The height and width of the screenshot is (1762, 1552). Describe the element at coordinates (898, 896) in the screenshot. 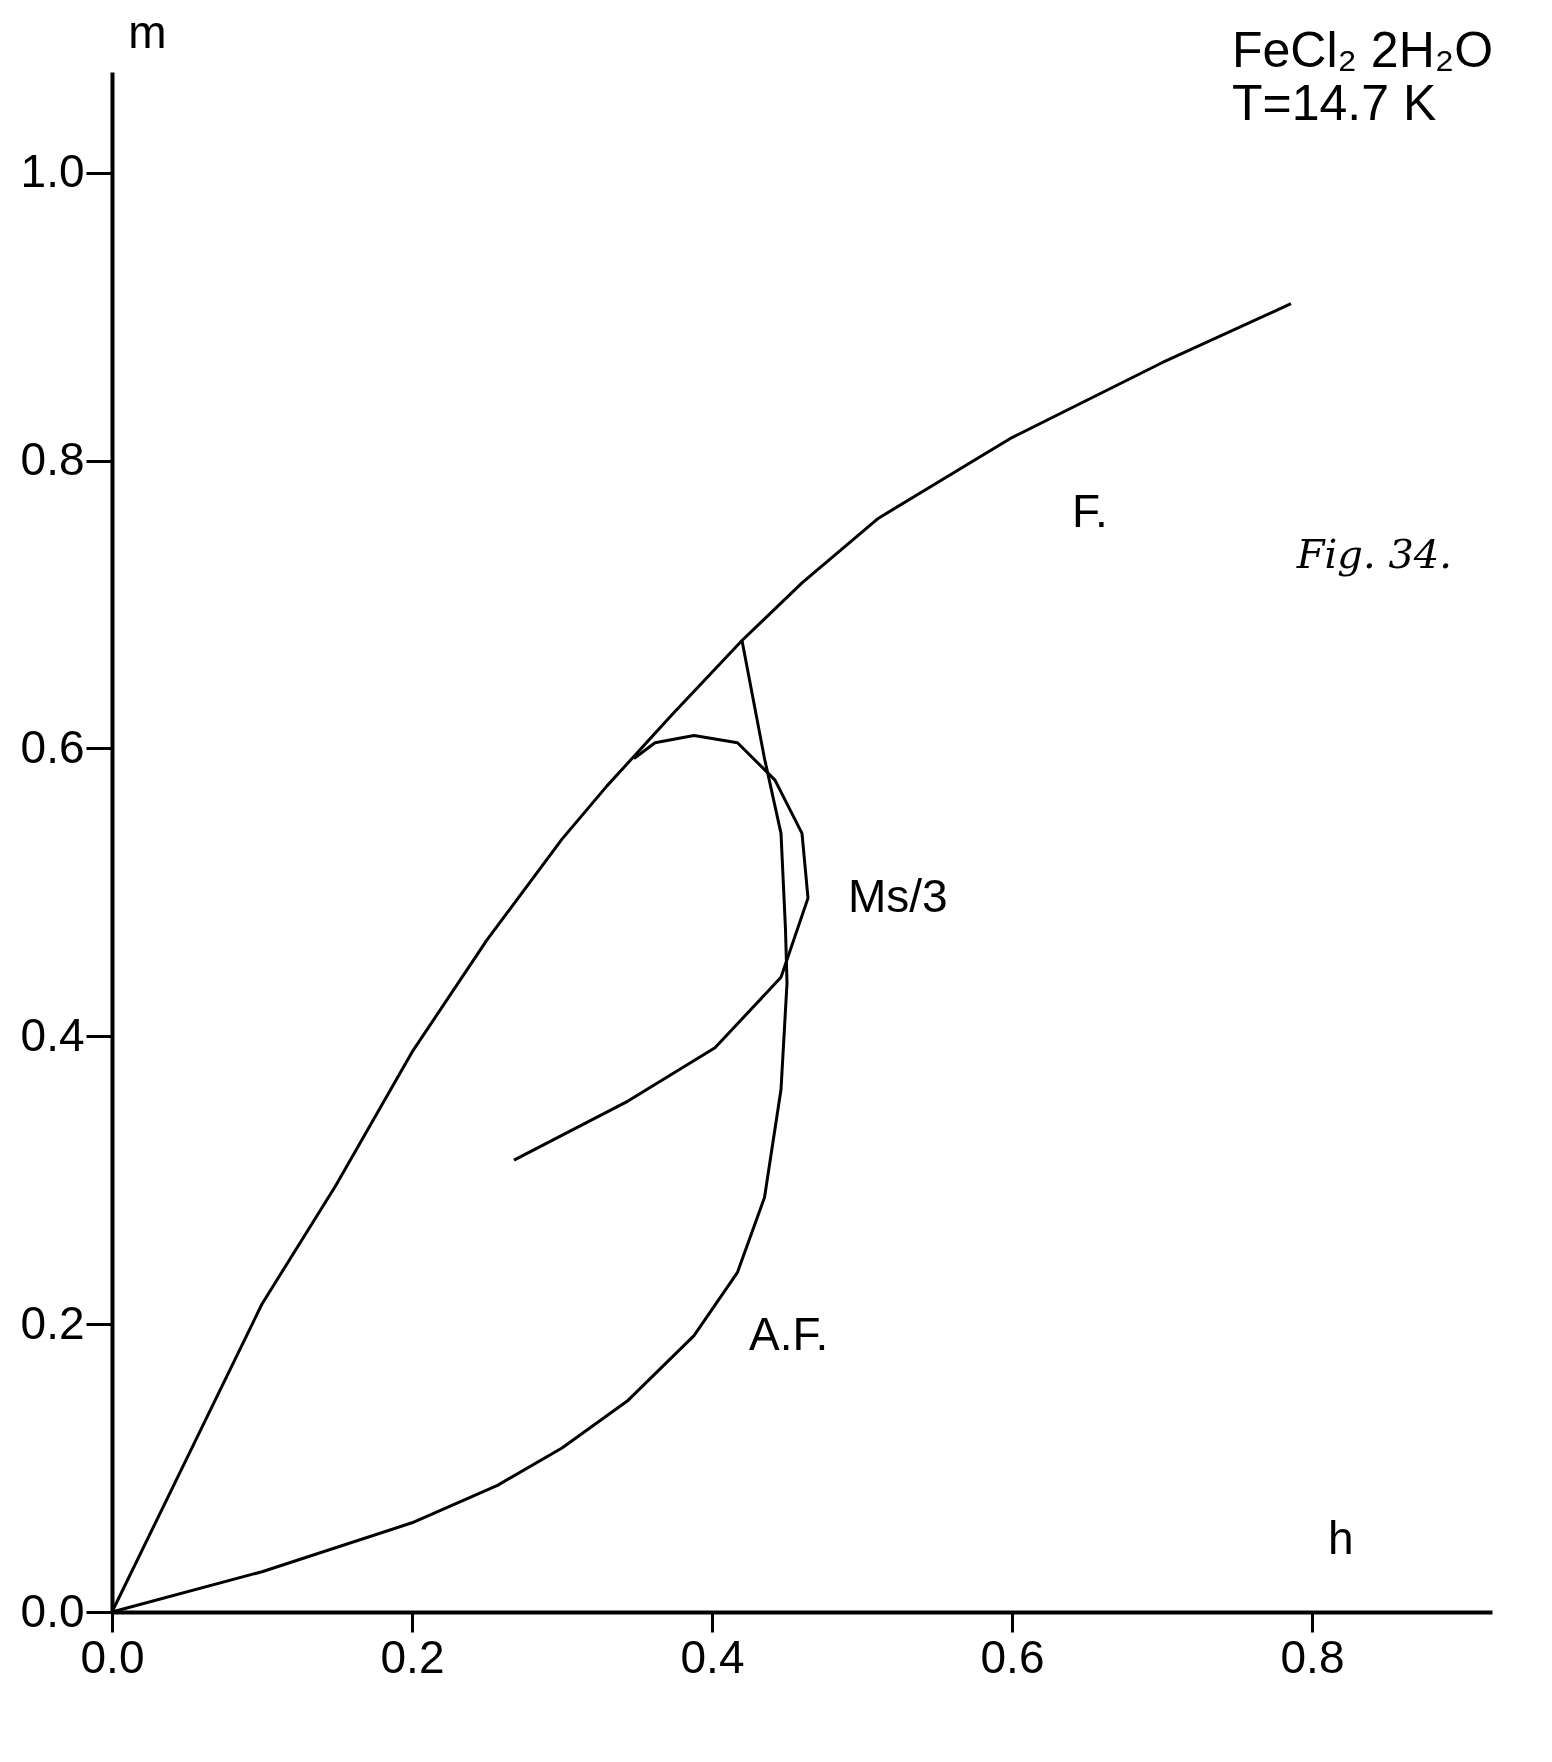

I see `series-label: Ms/3` at that location.